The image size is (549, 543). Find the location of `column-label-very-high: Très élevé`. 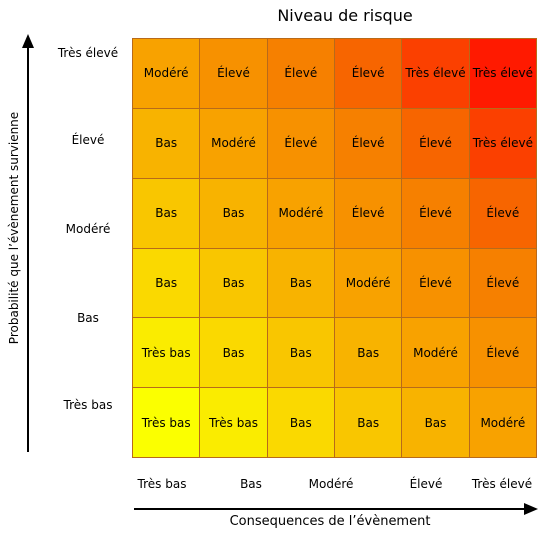

column-label-very-high: Très élevé is located at coordinates (502, 484).